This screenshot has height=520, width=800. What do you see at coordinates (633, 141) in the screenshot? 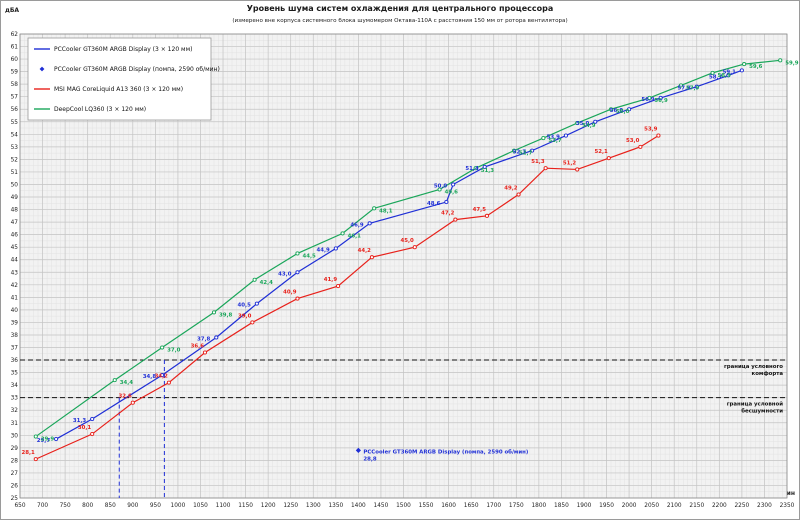
I see `data-label: 53,0` at bounding box center [633, 141].